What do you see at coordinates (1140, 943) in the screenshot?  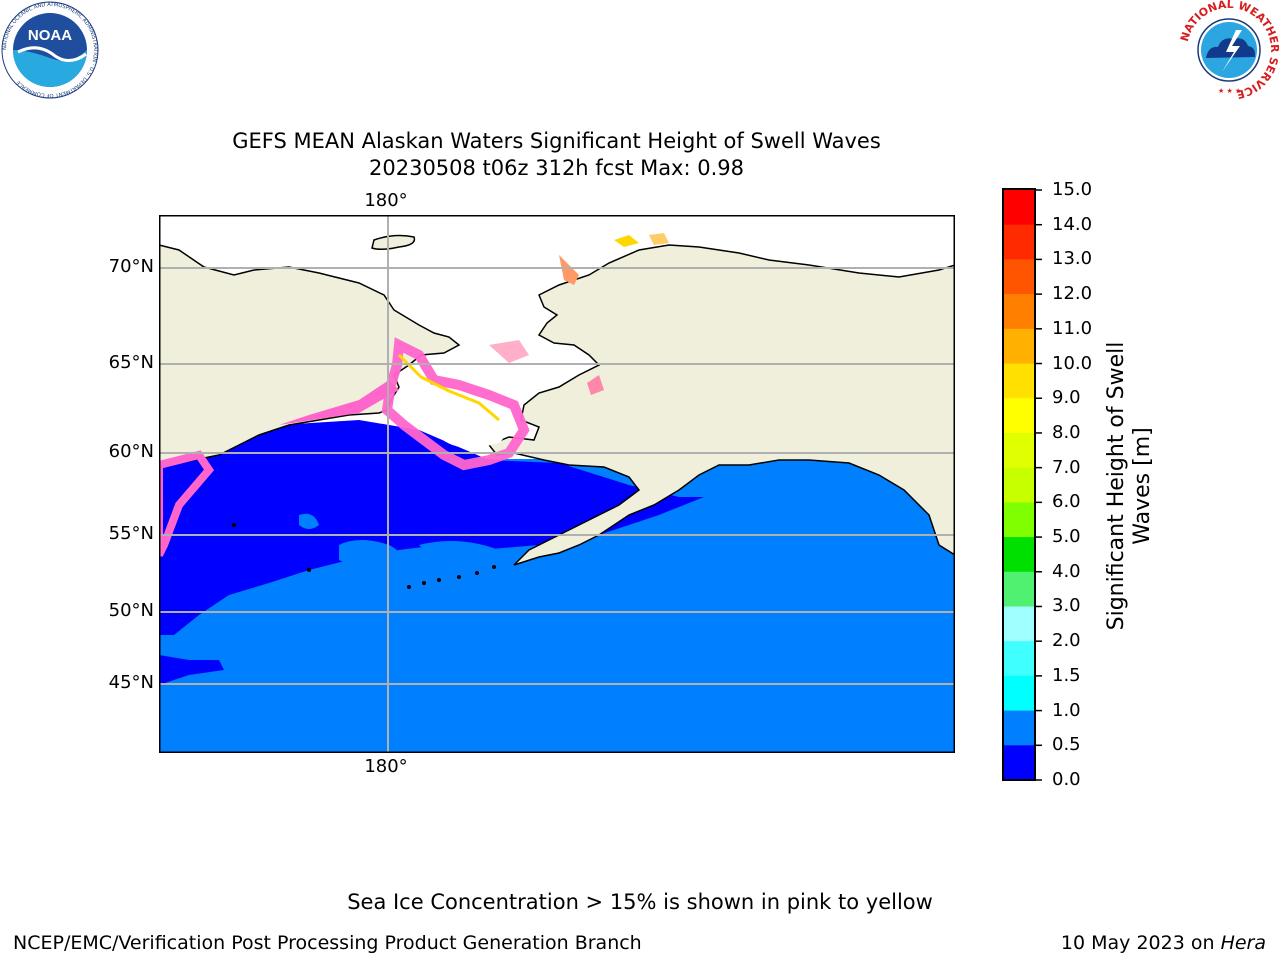 I see `footer-date-text: 10 May 2023 on` at bounding box center [1140, 943].